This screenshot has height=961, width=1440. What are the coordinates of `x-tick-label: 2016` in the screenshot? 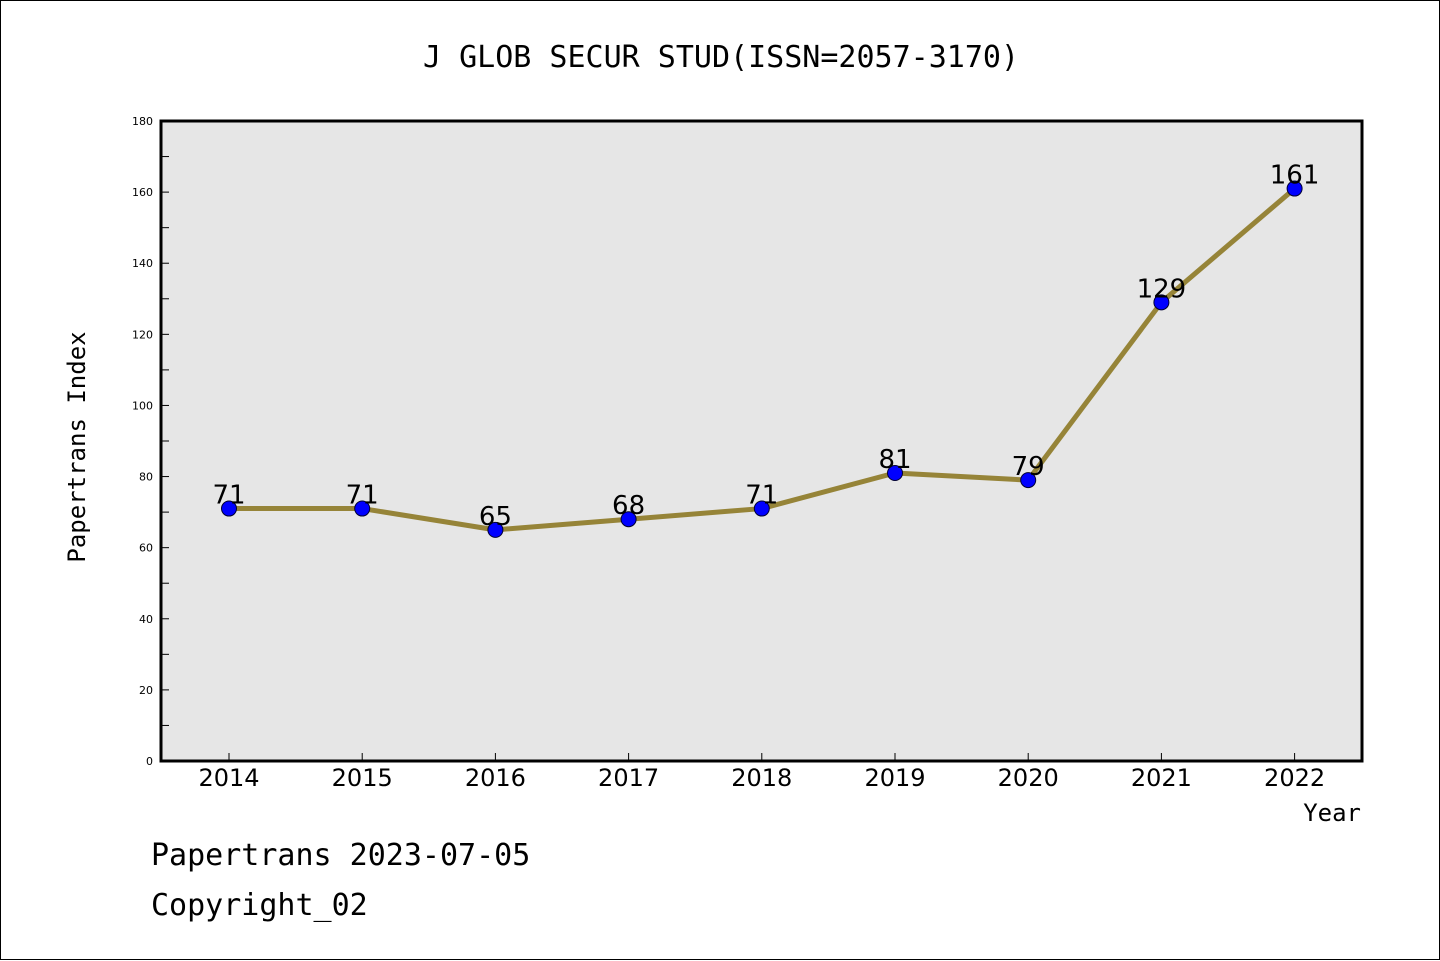 It's located at (495, 778).